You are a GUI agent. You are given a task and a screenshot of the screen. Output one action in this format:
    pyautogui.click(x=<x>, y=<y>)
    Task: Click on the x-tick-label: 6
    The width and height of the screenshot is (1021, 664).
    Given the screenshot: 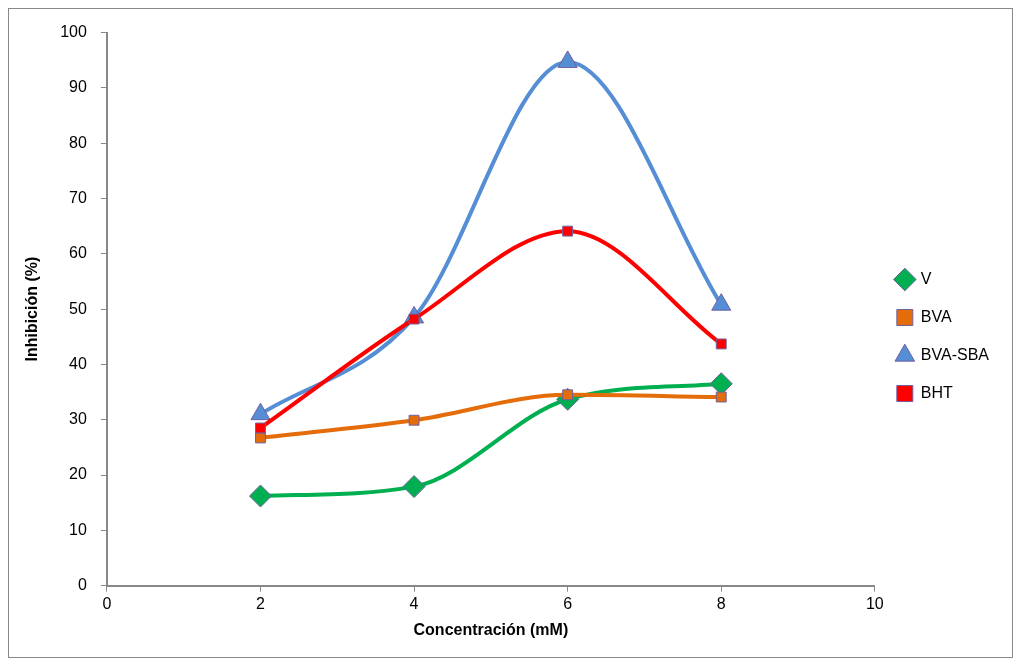 What is the action you would take?
    pyautogui.click(x=568, y=603)
    